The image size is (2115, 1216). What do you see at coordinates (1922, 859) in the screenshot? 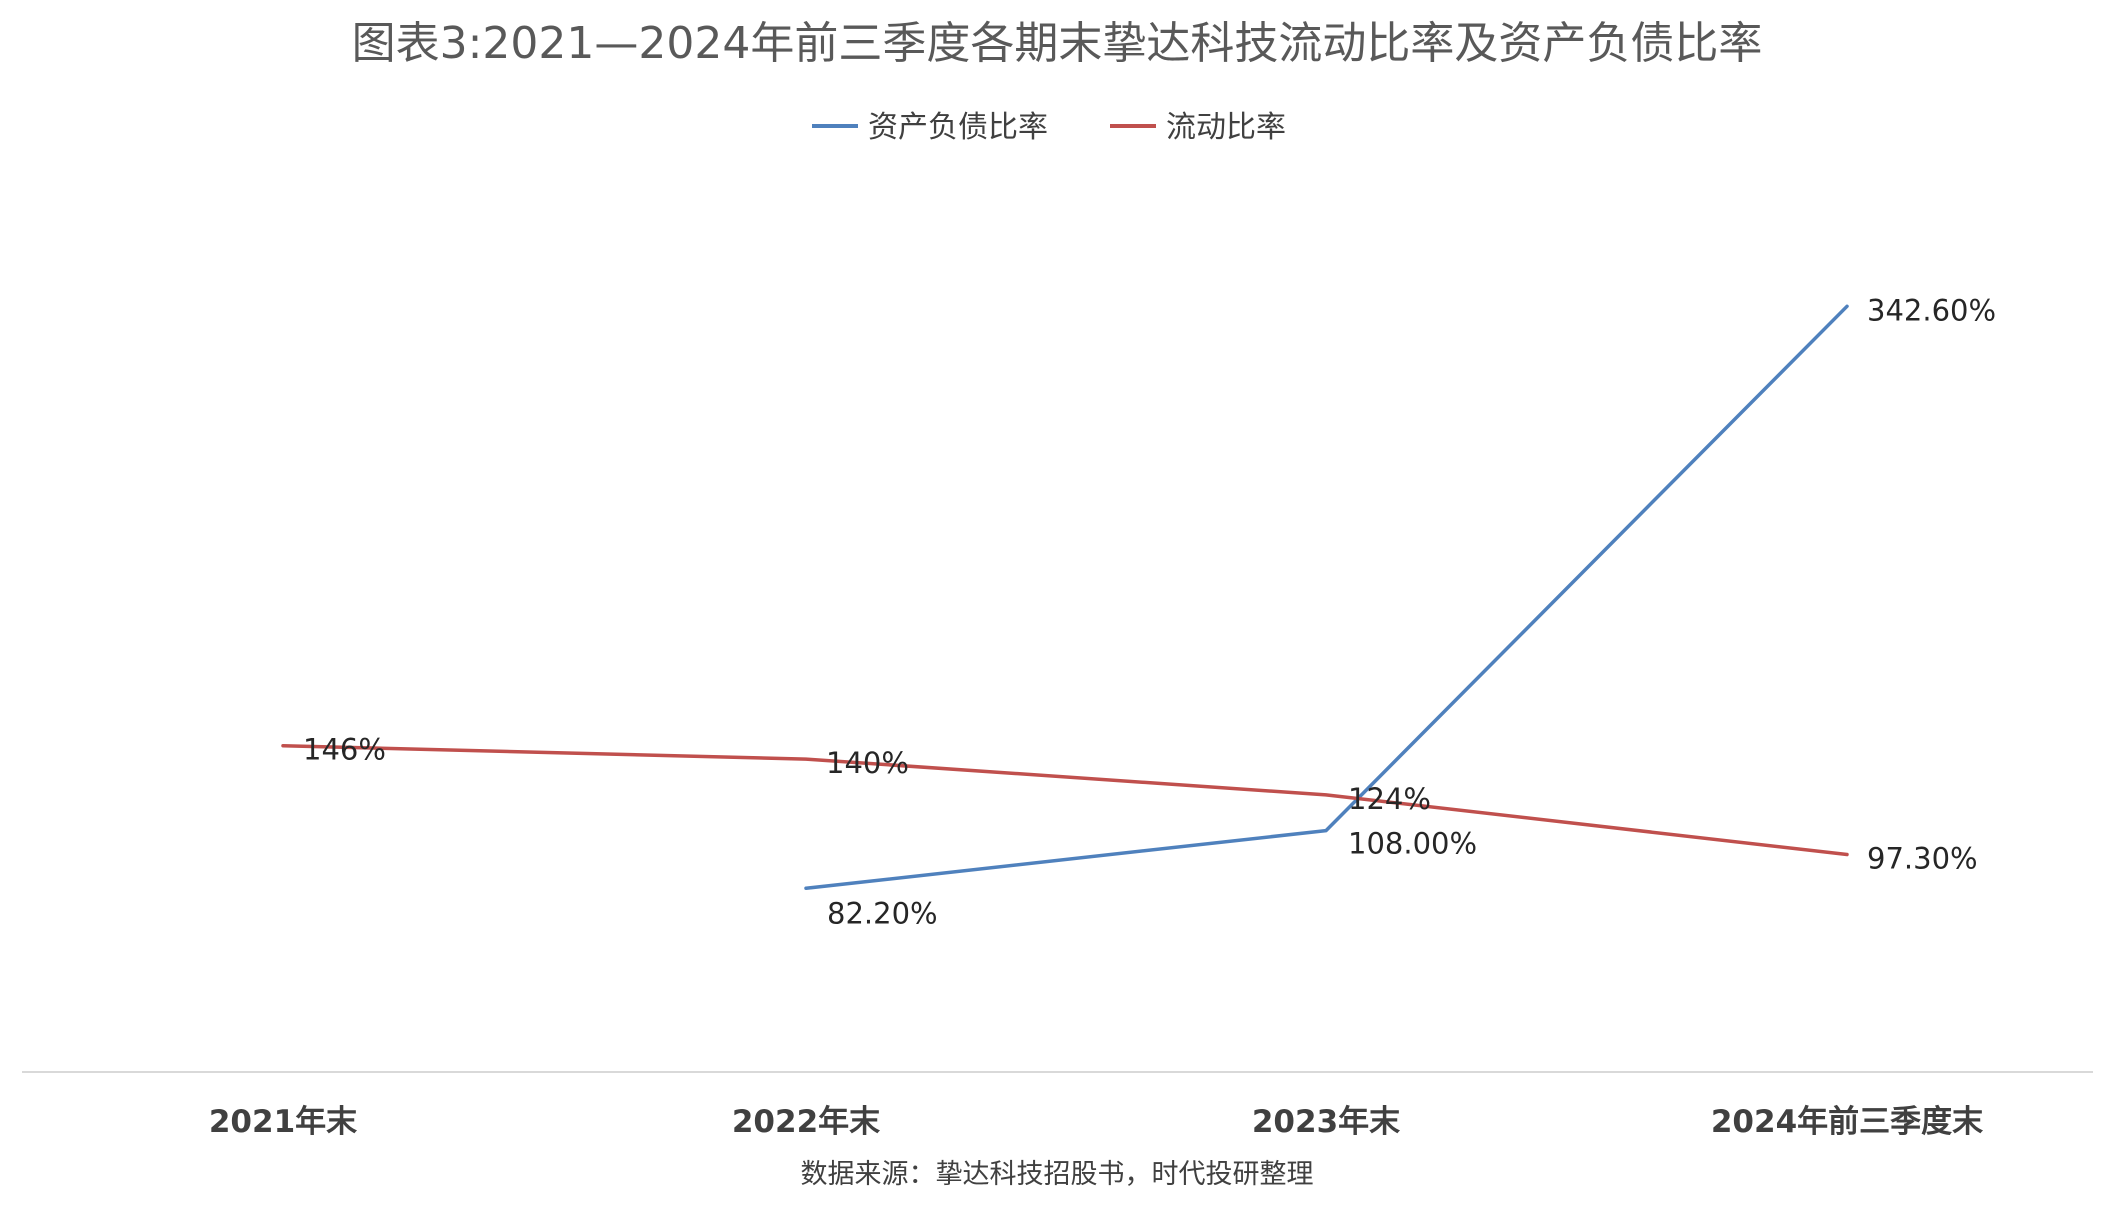
I see `data-label-s2-4: 97.30%` at bounding box center [1922, 859].